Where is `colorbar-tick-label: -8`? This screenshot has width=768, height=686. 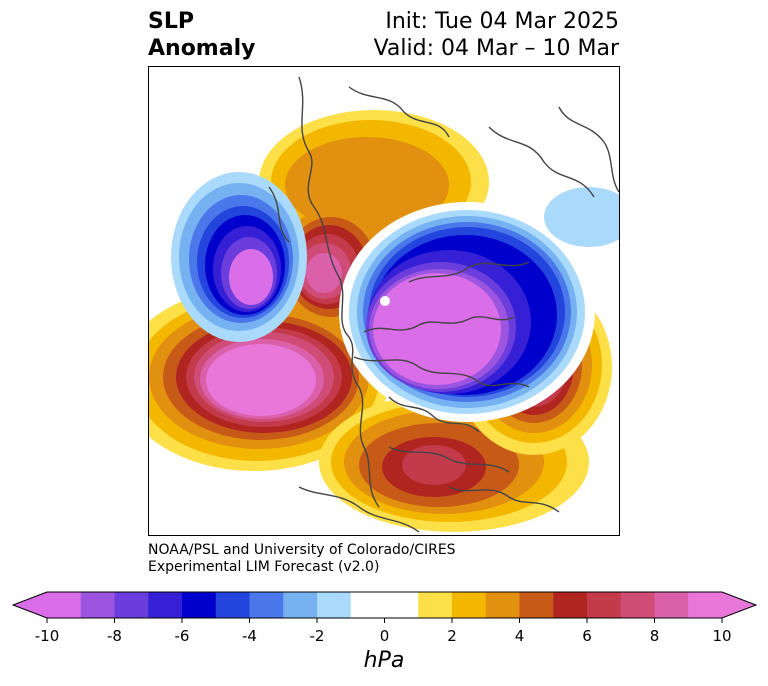
colorbar-tick-label: -8 is located at coordinates (114, 636).